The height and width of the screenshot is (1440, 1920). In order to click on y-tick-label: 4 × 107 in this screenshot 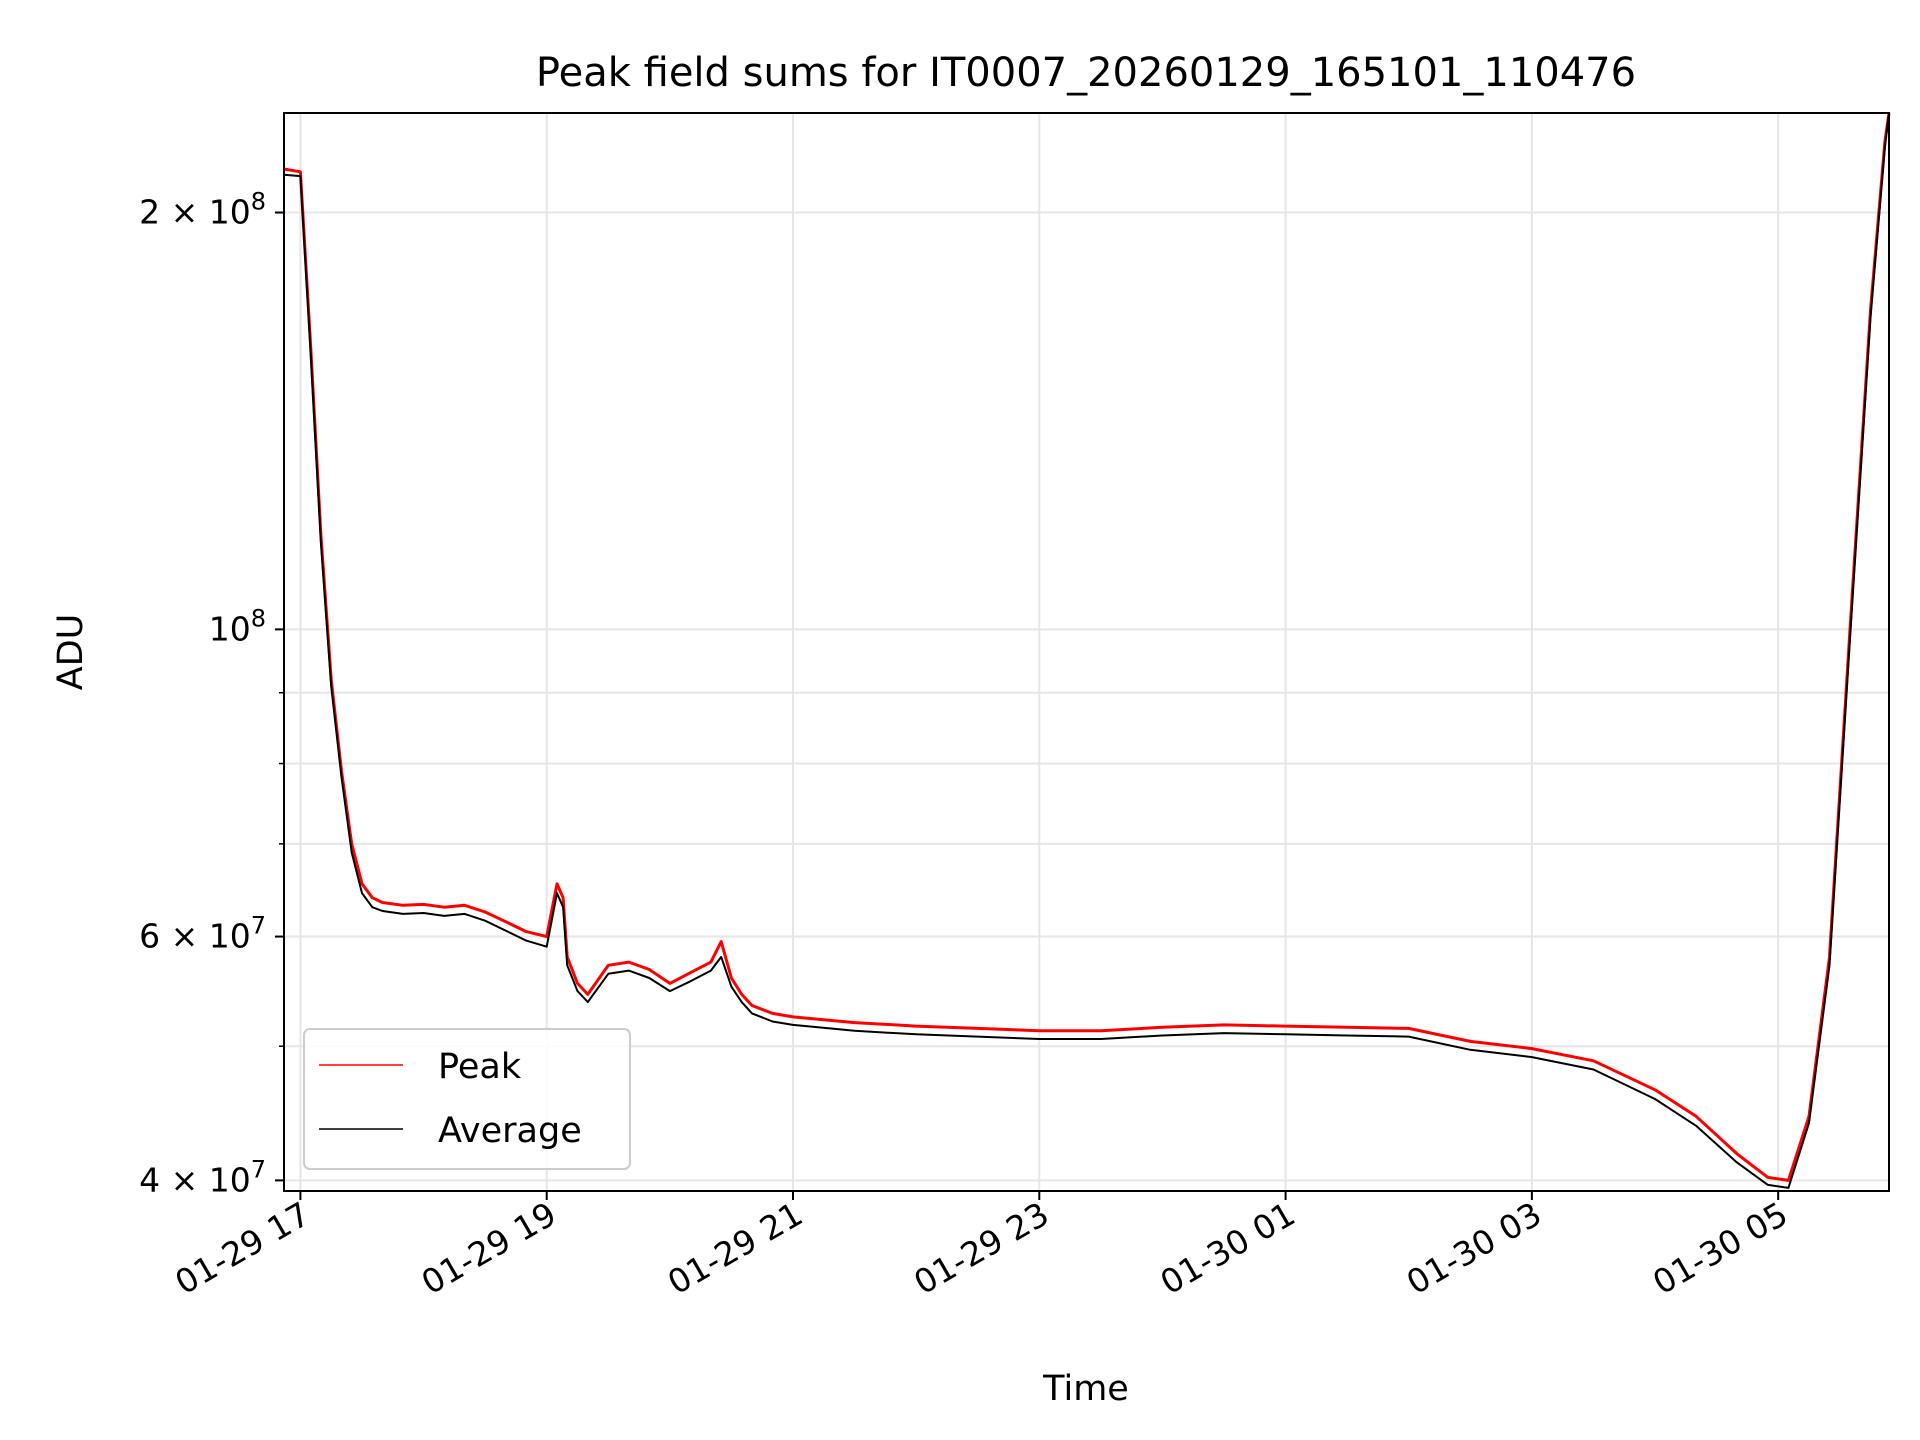, I will do `click(202, 1177)`.